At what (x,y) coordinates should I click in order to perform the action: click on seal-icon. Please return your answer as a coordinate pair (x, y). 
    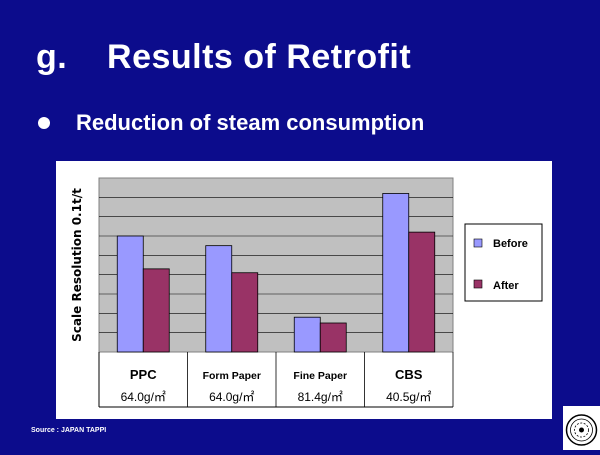
    Looking at the image, I should click on (581, 430).